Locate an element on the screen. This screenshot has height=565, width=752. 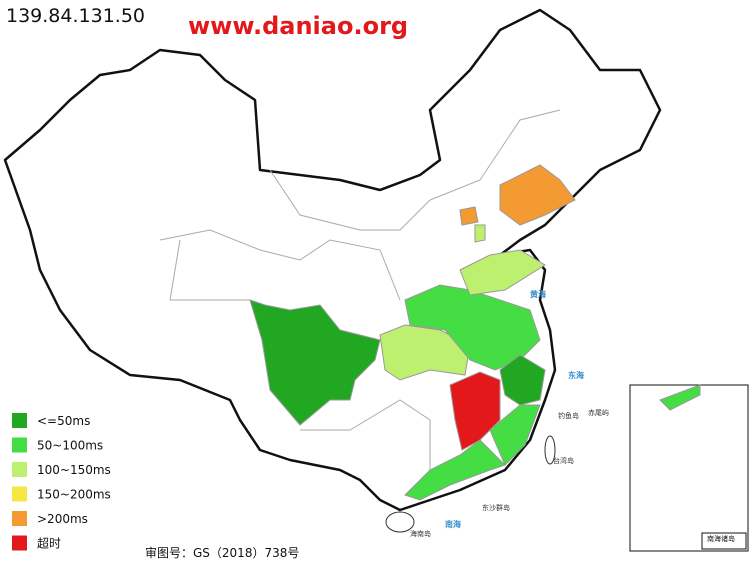
inset-caption: 南海诸岛 is located at coordinates (721, 538).